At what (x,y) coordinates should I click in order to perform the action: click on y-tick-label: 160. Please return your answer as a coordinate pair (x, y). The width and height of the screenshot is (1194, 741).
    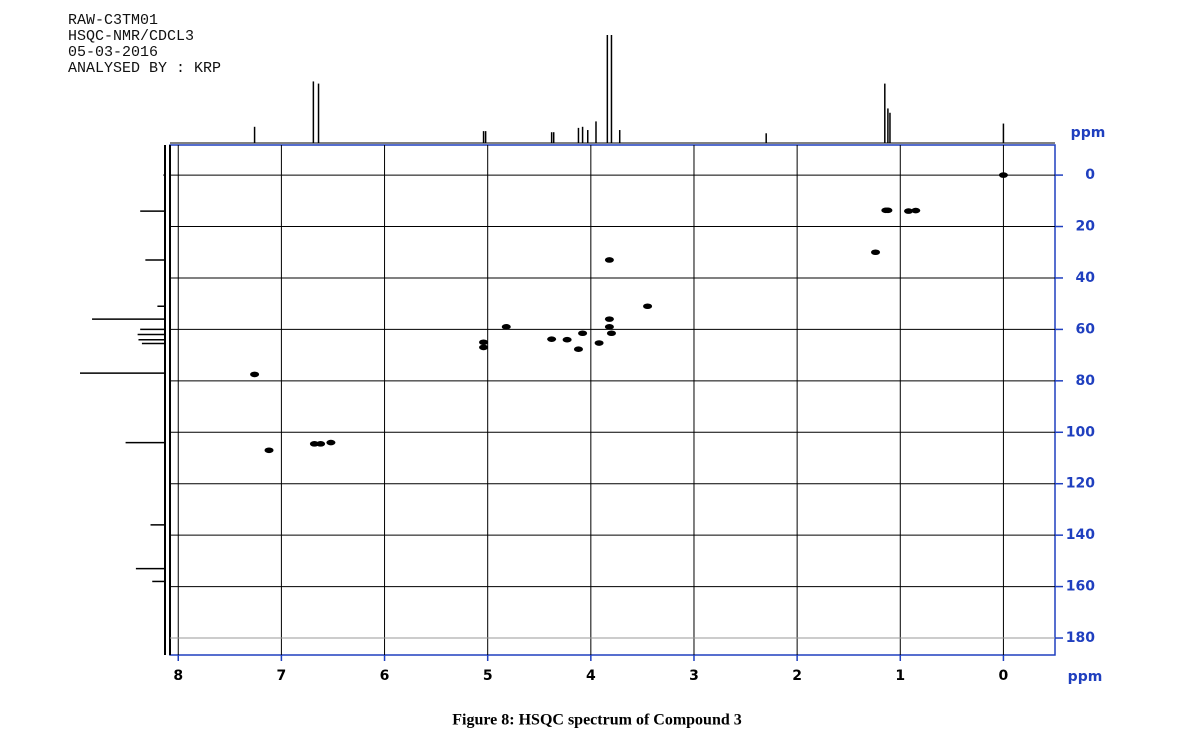
    Looking at the image, I should click on (1080, 587).